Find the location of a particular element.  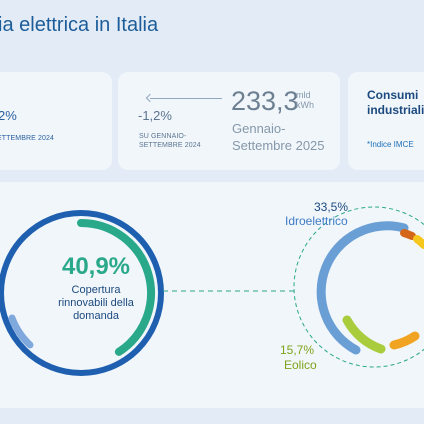

industrial-note: *Indice IMCE is located at coordinates (390, 144).